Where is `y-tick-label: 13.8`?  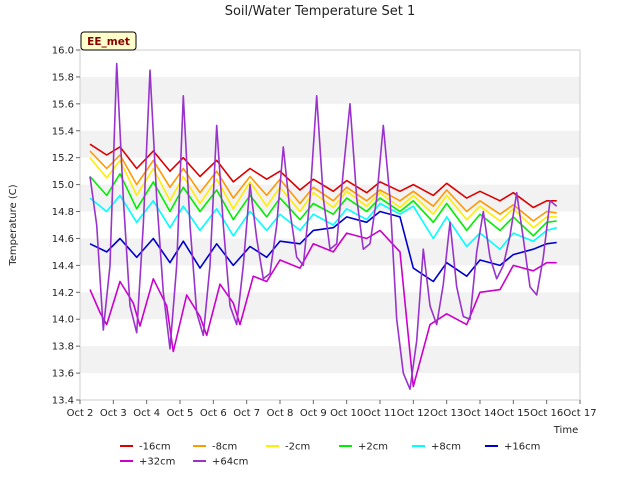
y-tick-label: 13.8 is located at coordinates (63, 347).